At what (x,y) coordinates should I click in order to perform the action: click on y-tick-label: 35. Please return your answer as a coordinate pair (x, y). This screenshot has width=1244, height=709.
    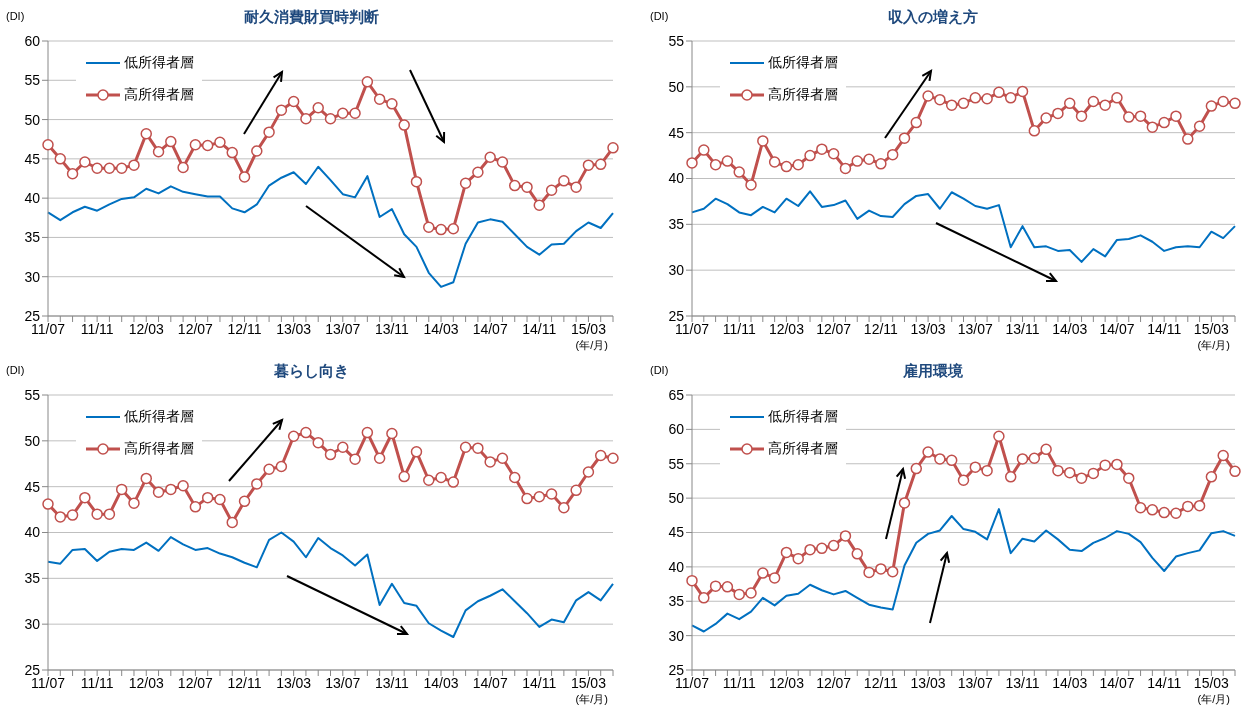
    Looking at the image, I should click on (676, 601).